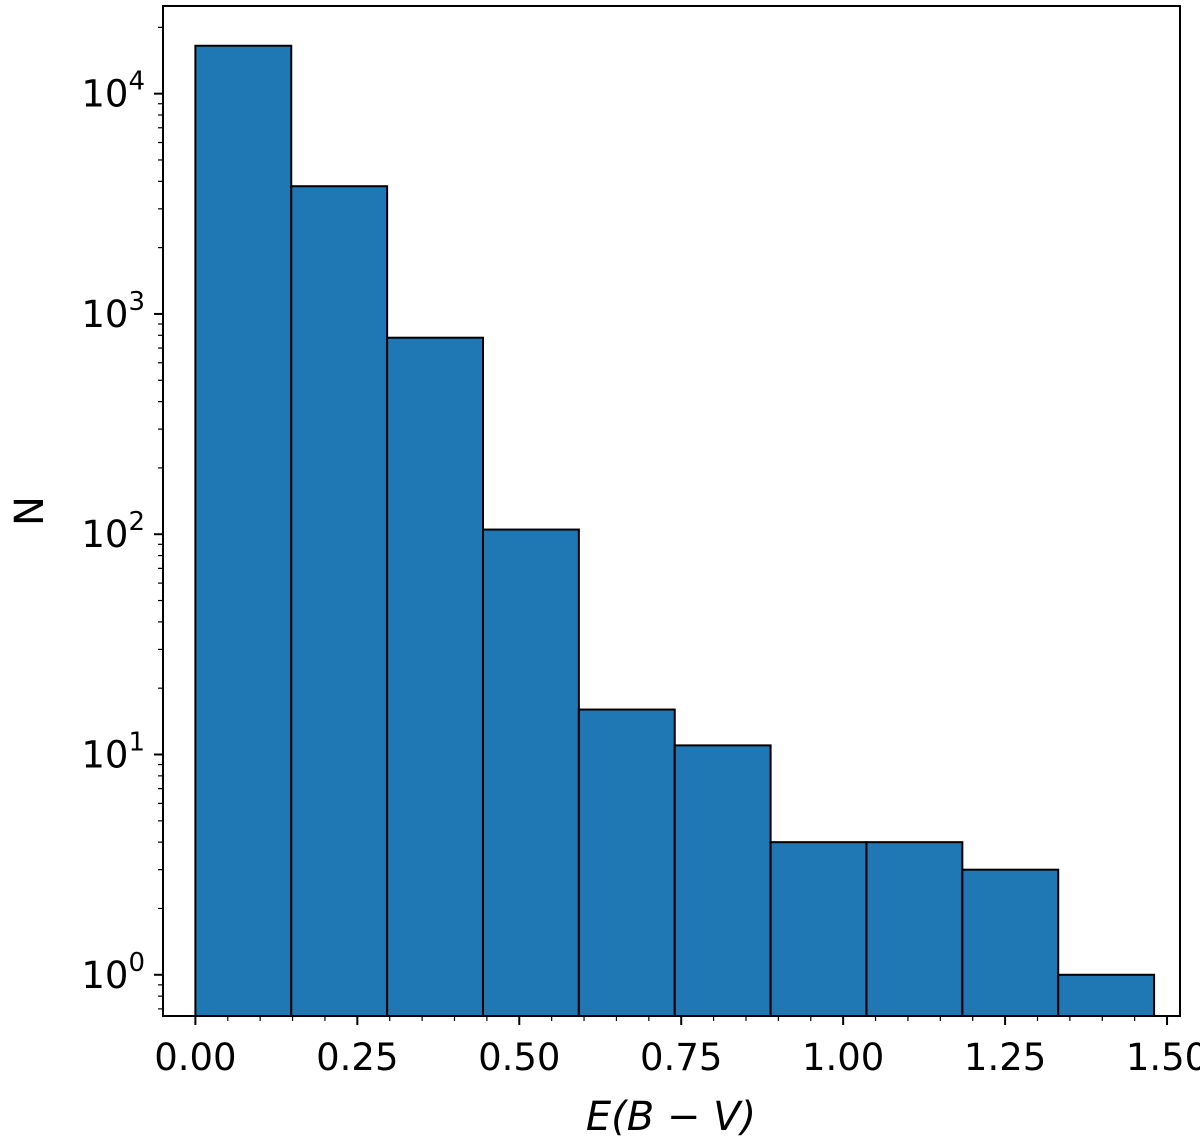 This screenshot has height=1143, width=1200. What do you see at coordinates (357, 1057) in the screenshot?
I see `x-tick-label: 0.25` at bounding box center [357, 1057].